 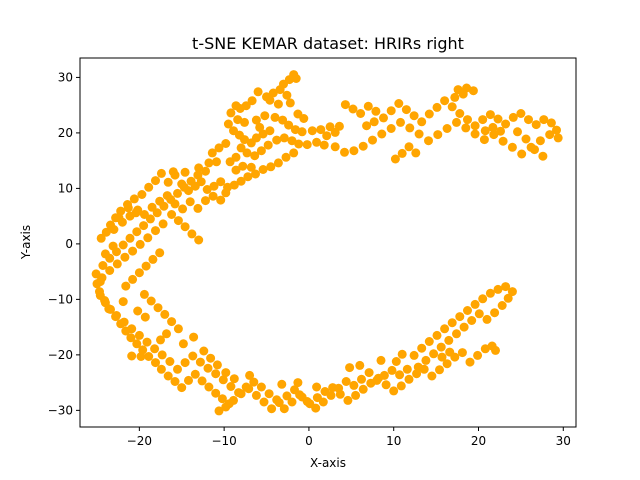 What do you see at coordinates (478, 441) in the screenshot?
I see `x-tick-label: 20` at bounding box center [478, 441].